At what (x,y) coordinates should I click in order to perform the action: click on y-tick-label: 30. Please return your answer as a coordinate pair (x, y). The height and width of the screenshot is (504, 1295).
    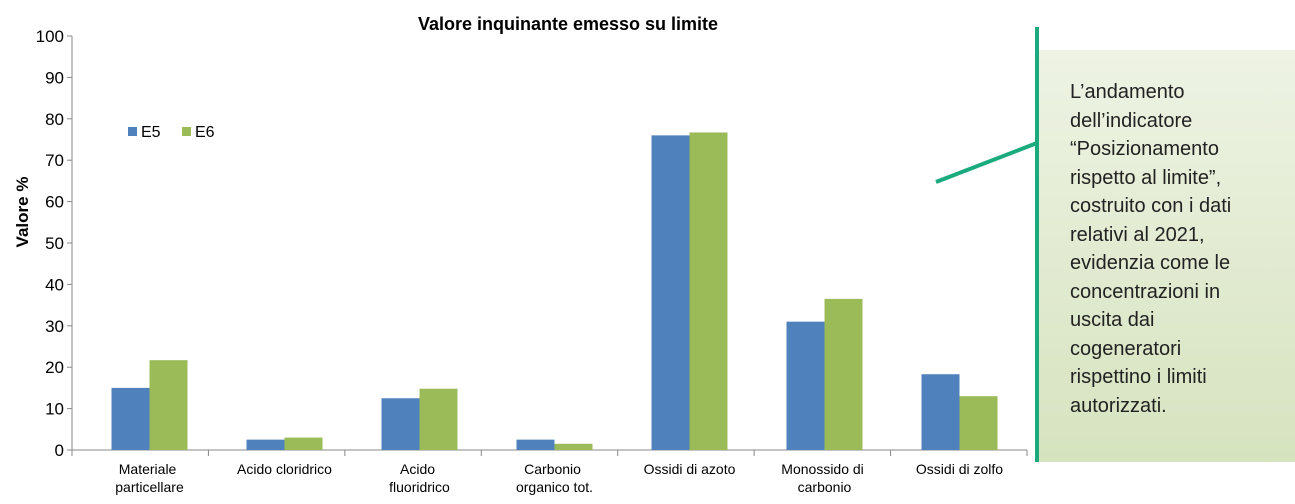
    Looking at the image, I should click on (54, 326).